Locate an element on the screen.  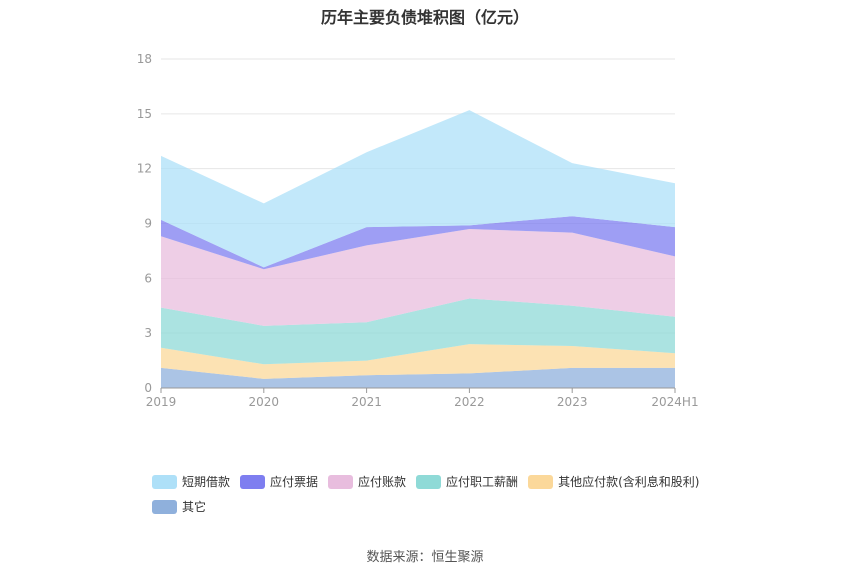
legend-label: 应付职工薪酬 is located at coordinates (482, 482).